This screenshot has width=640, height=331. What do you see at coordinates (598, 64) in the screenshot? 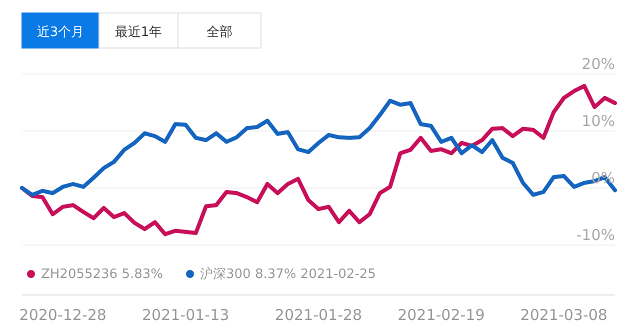
I see `y-tick-label: 20%` at bounding box center [598, 64].